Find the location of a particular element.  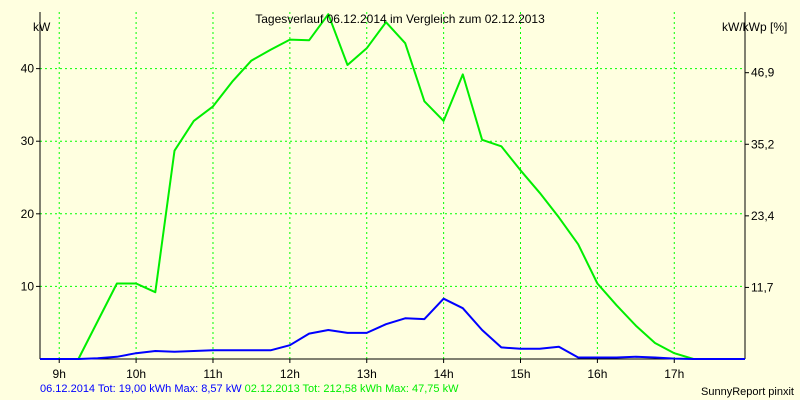

y2-tick-labels: 11,7 23,4 35,2 46,9 is located at coordinates (760, 180).